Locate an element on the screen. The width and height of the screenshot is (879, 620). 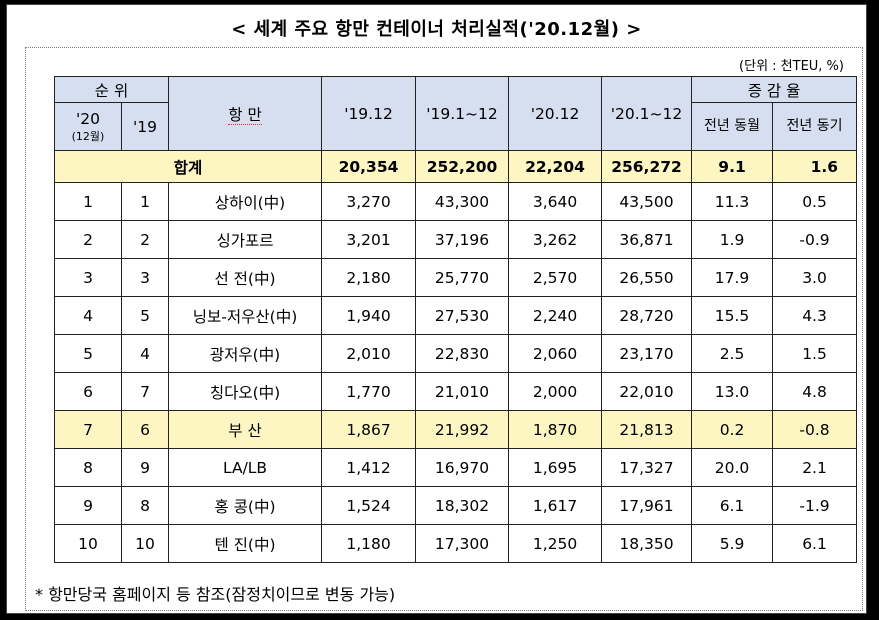
change-ytd: 4.3 is located at coordinates (815, 315).